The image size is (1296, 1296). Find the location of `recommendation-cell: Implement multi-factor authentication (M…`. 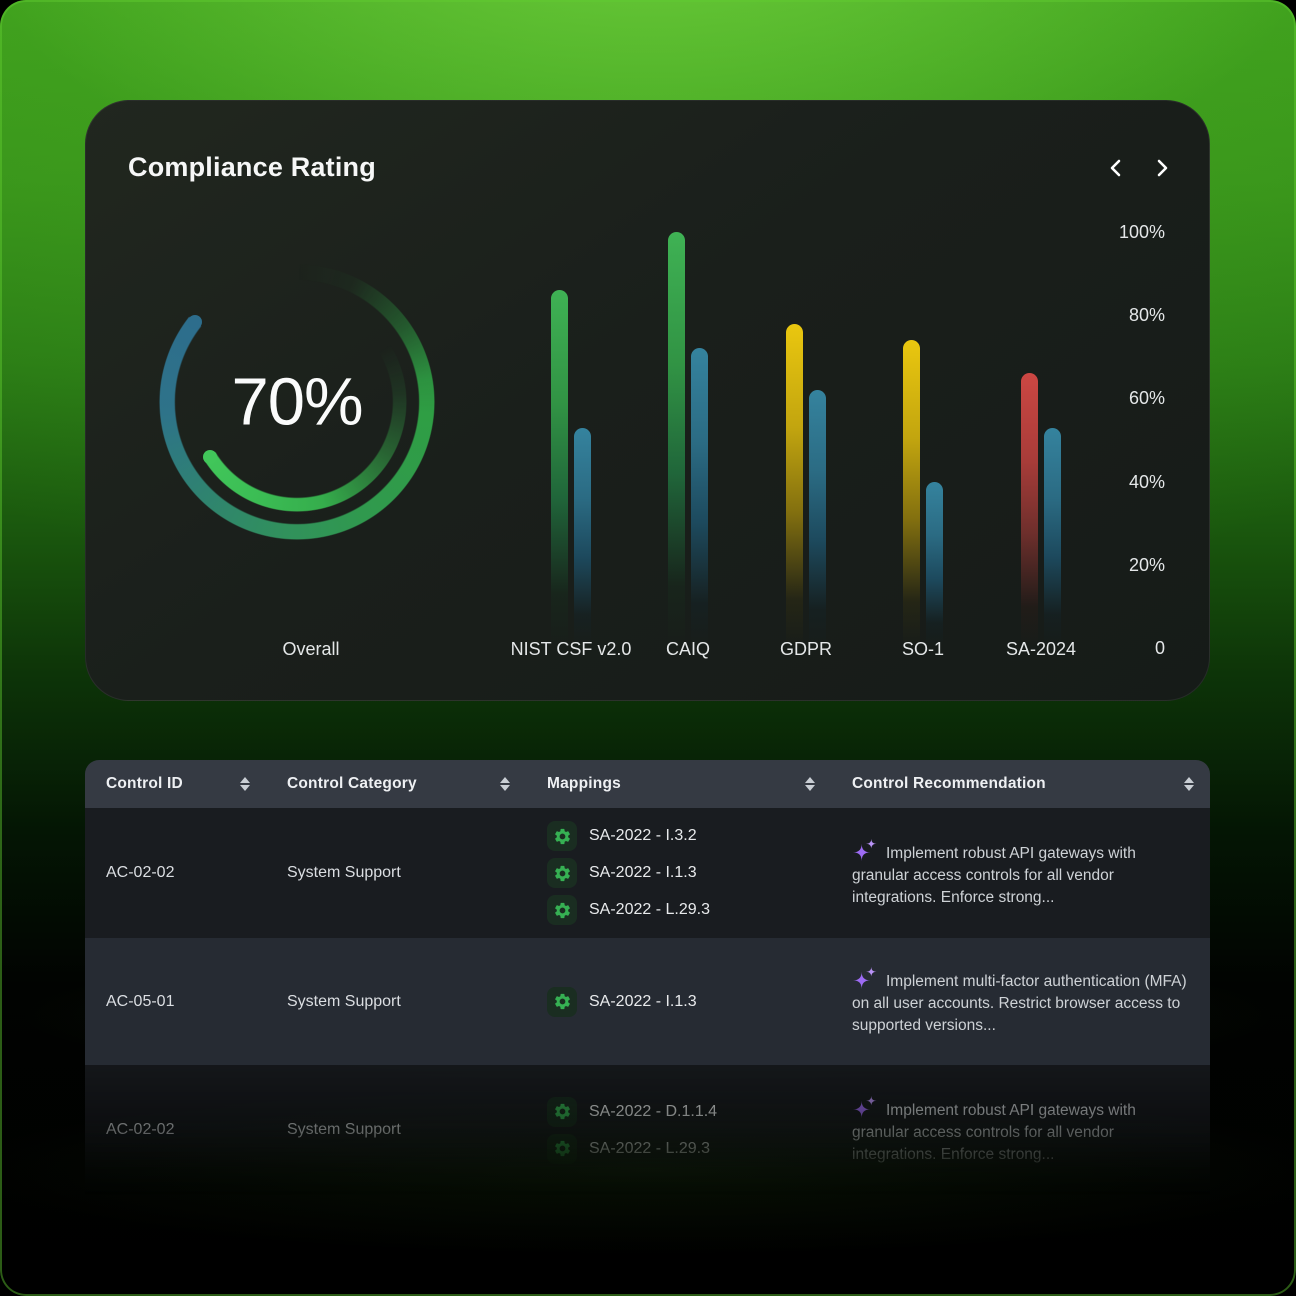

recommendation-cell: Implement multi-factor authentication (M… is located at coordinates (1020, 1001).